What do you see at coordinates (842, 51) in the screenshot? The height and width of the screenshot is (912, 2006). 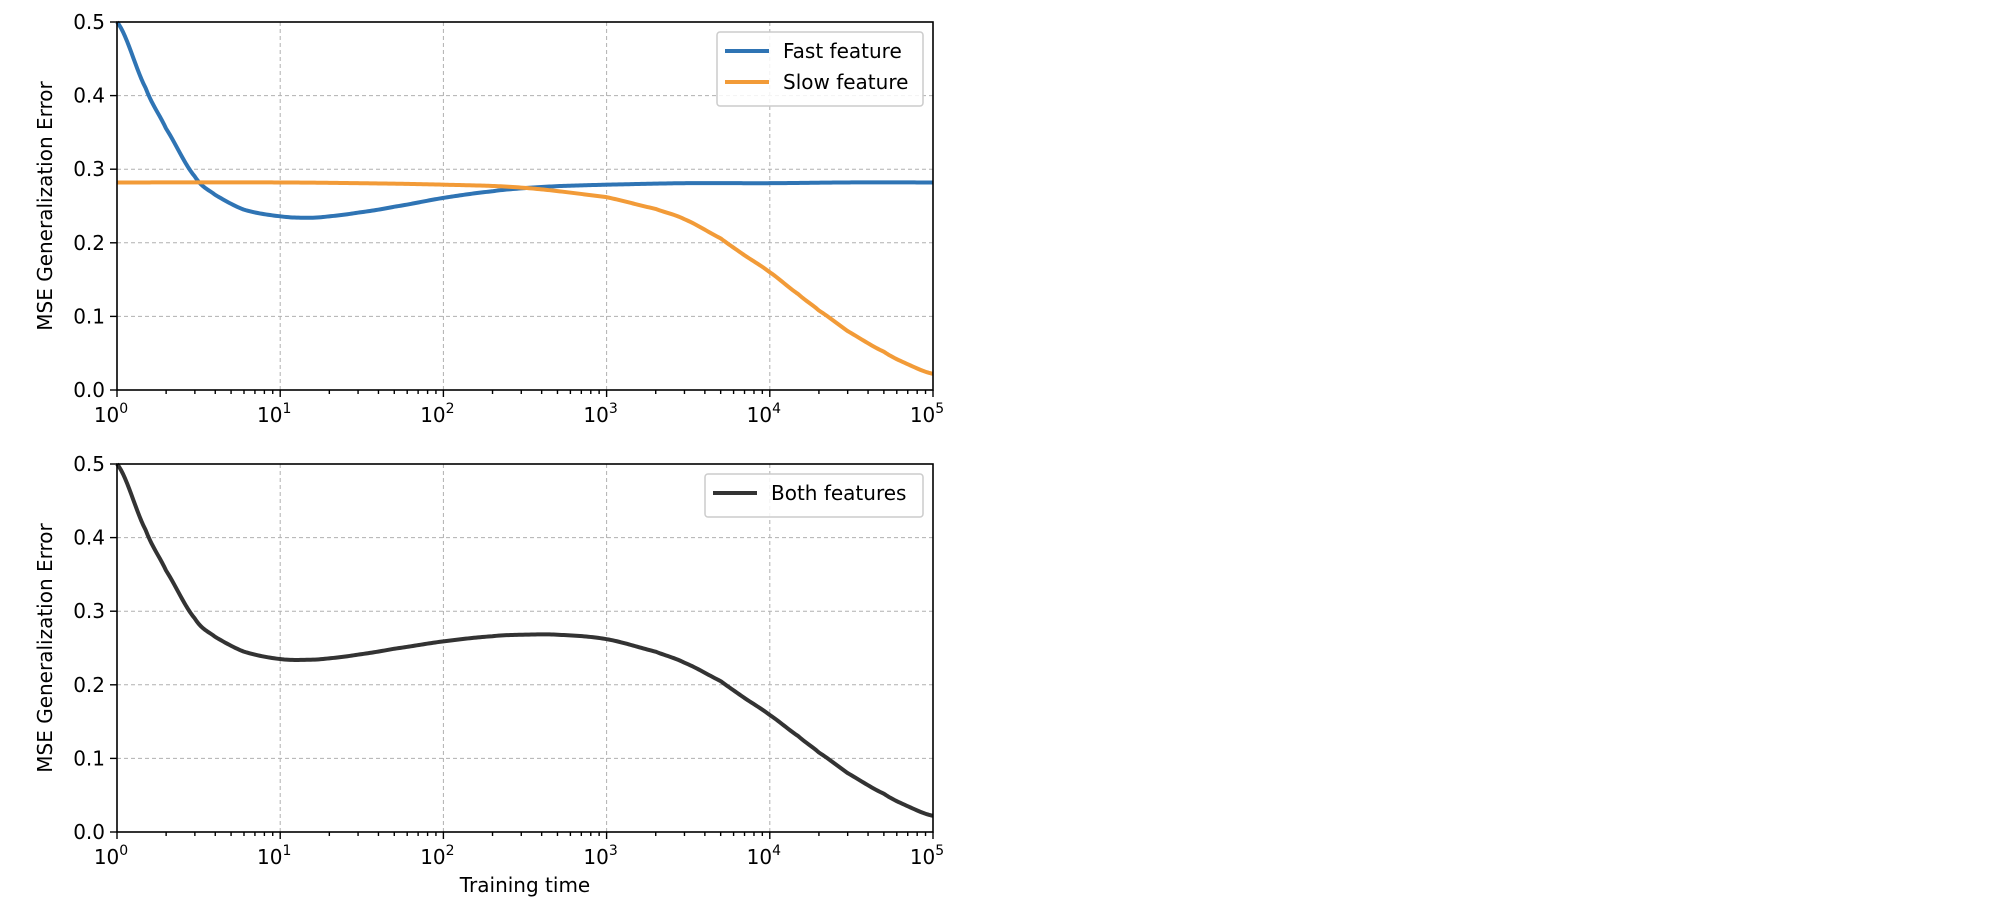 I see `legend-label: Fast feature` at bounding box center [842, 51].